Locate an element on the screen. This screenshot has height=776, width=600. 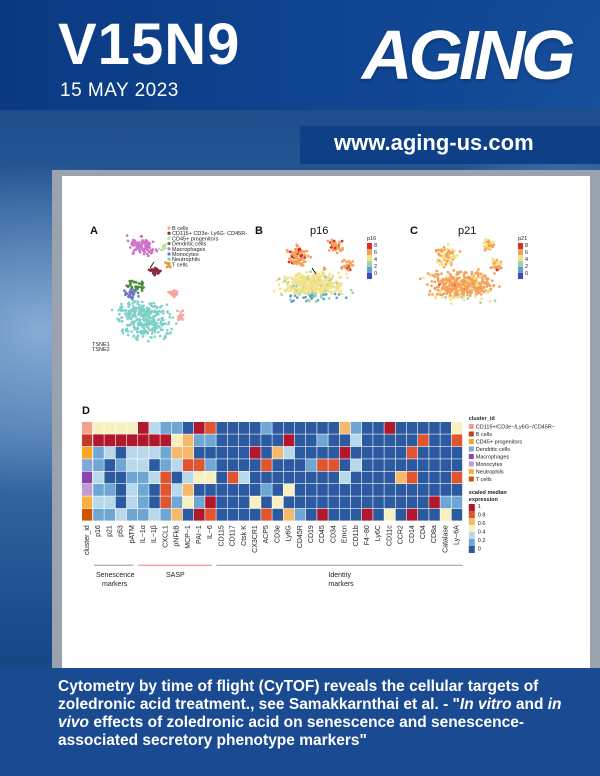
heatmap-cluster-cell is located at coordinates (87, 502).